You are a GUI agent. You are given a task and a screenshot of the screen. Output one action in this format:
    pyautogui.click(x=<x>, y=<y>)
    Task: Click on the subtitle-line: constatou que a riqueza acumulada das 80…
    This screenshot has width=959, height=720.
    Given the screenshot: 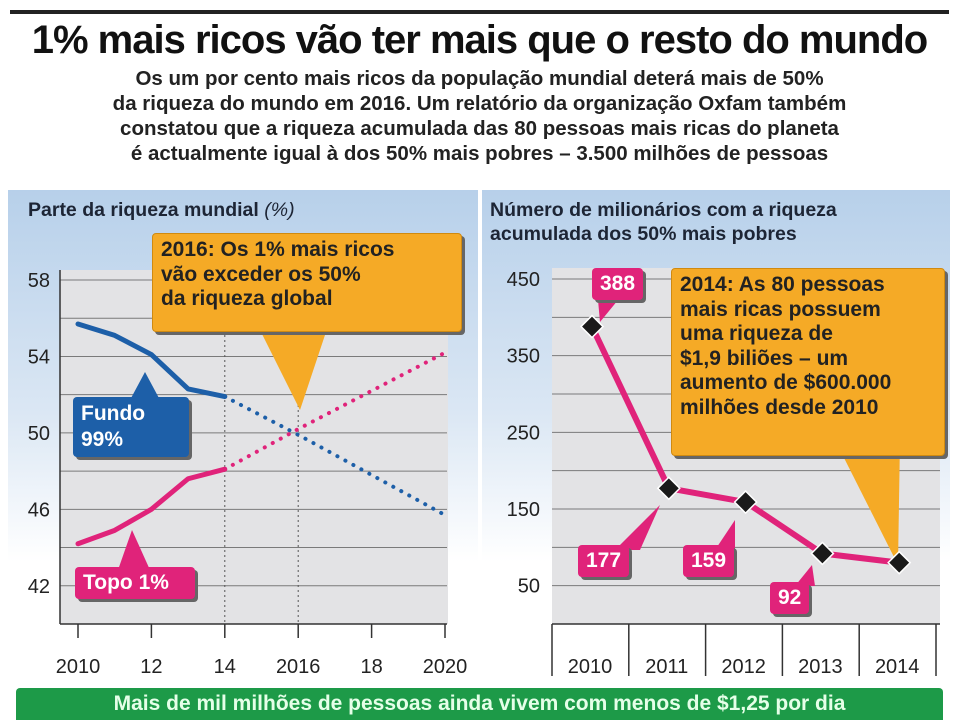 What is the action you would take?
    pyautogui.click(x=479, y=128)
    